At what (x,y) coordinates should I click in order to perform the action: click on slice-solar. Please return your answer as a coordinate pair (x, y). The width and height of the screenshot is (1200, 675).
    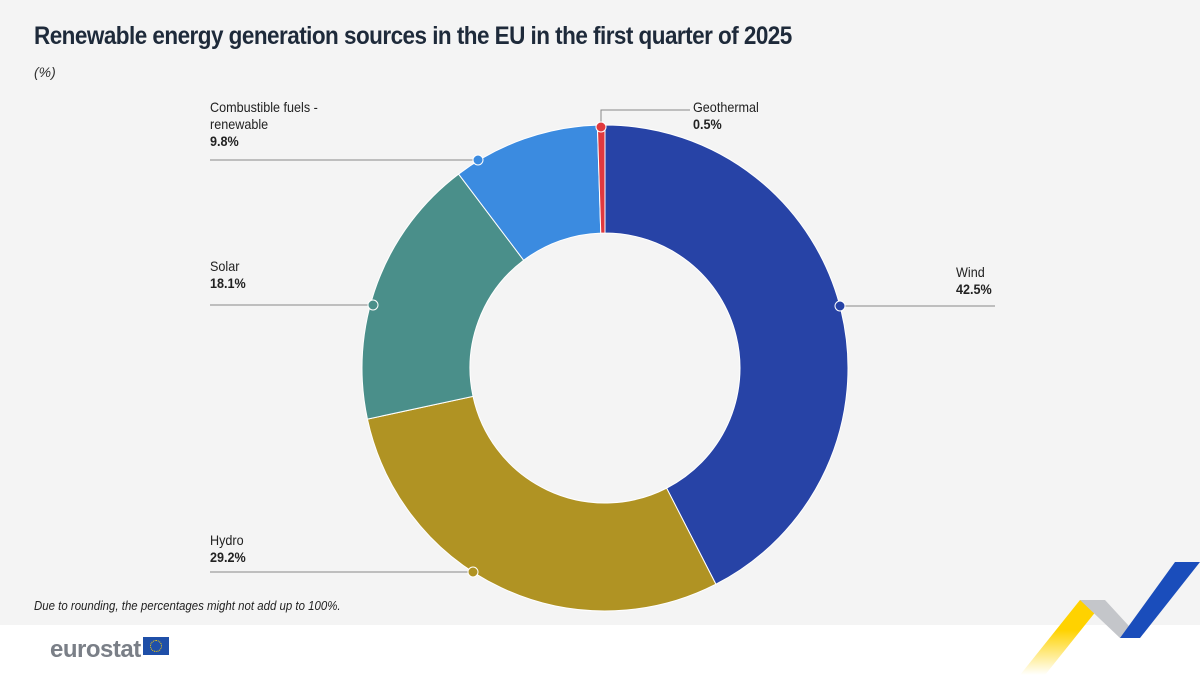
    Looking at the image, I should click on (443, 296).